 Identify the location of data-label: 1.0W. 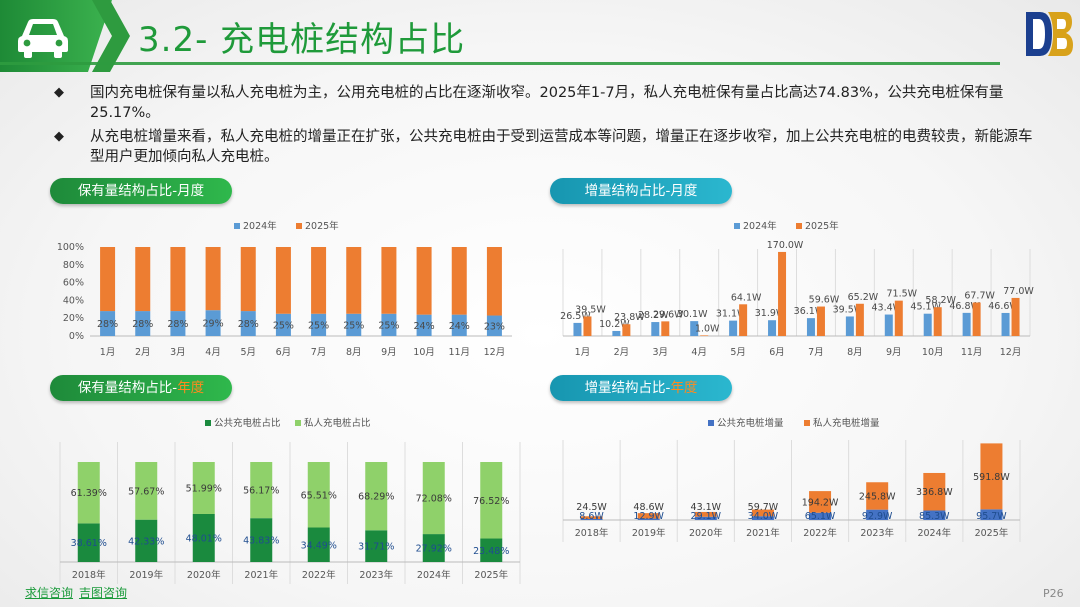
(707, 328).